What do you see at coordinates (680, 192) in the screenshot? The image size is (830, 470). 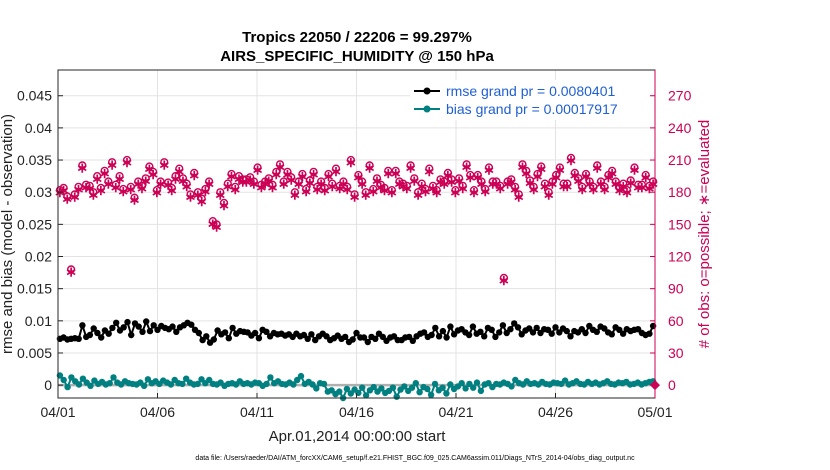 I see `y-tick-label-right: 180` at bounding box center [680, 192].